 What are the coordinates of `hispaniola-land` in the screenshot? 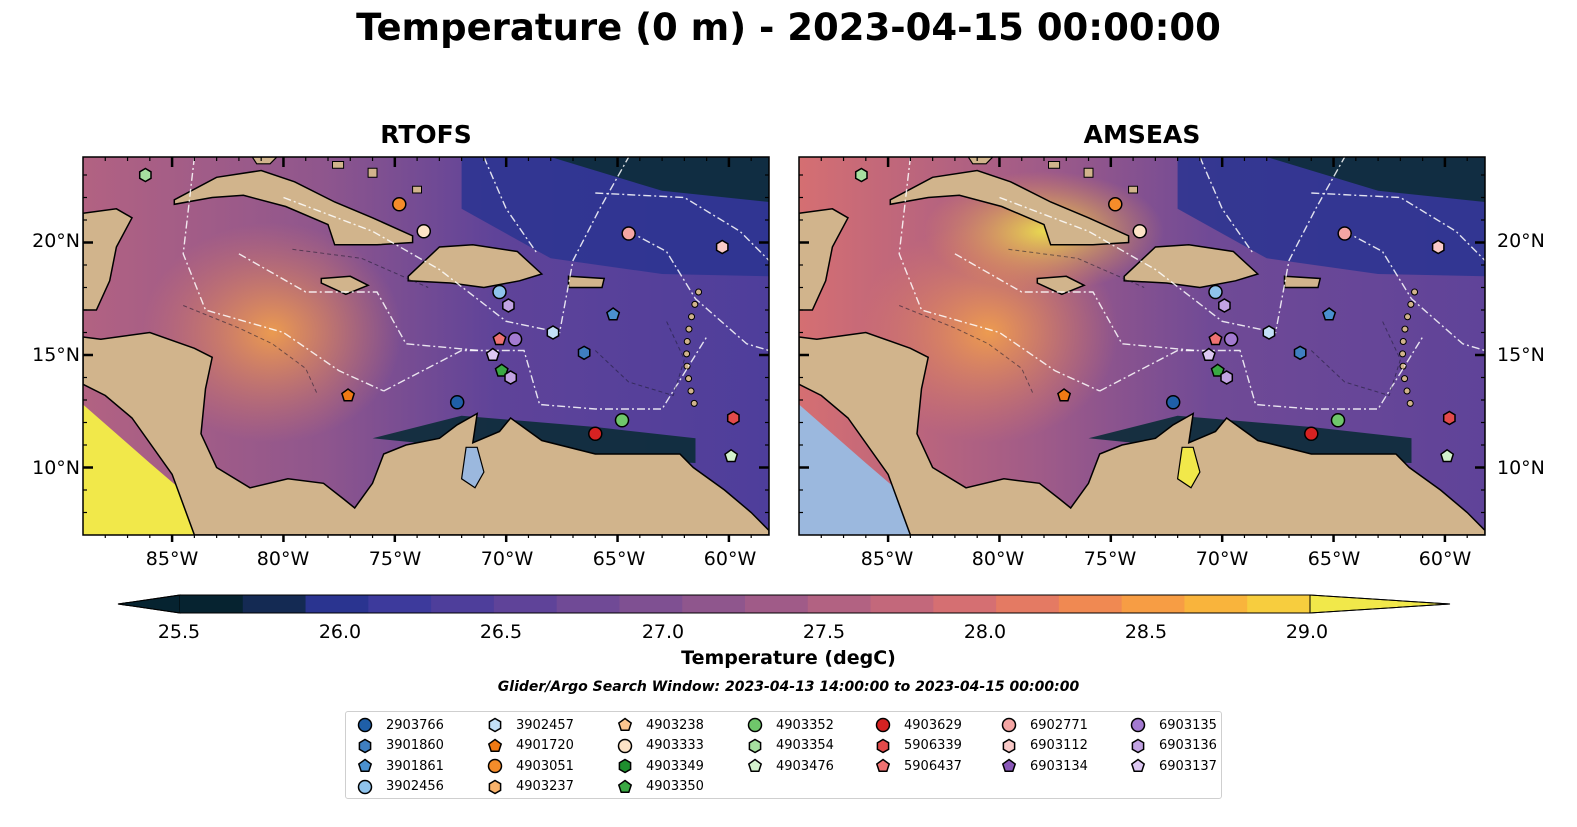 It's located at (475, 266).